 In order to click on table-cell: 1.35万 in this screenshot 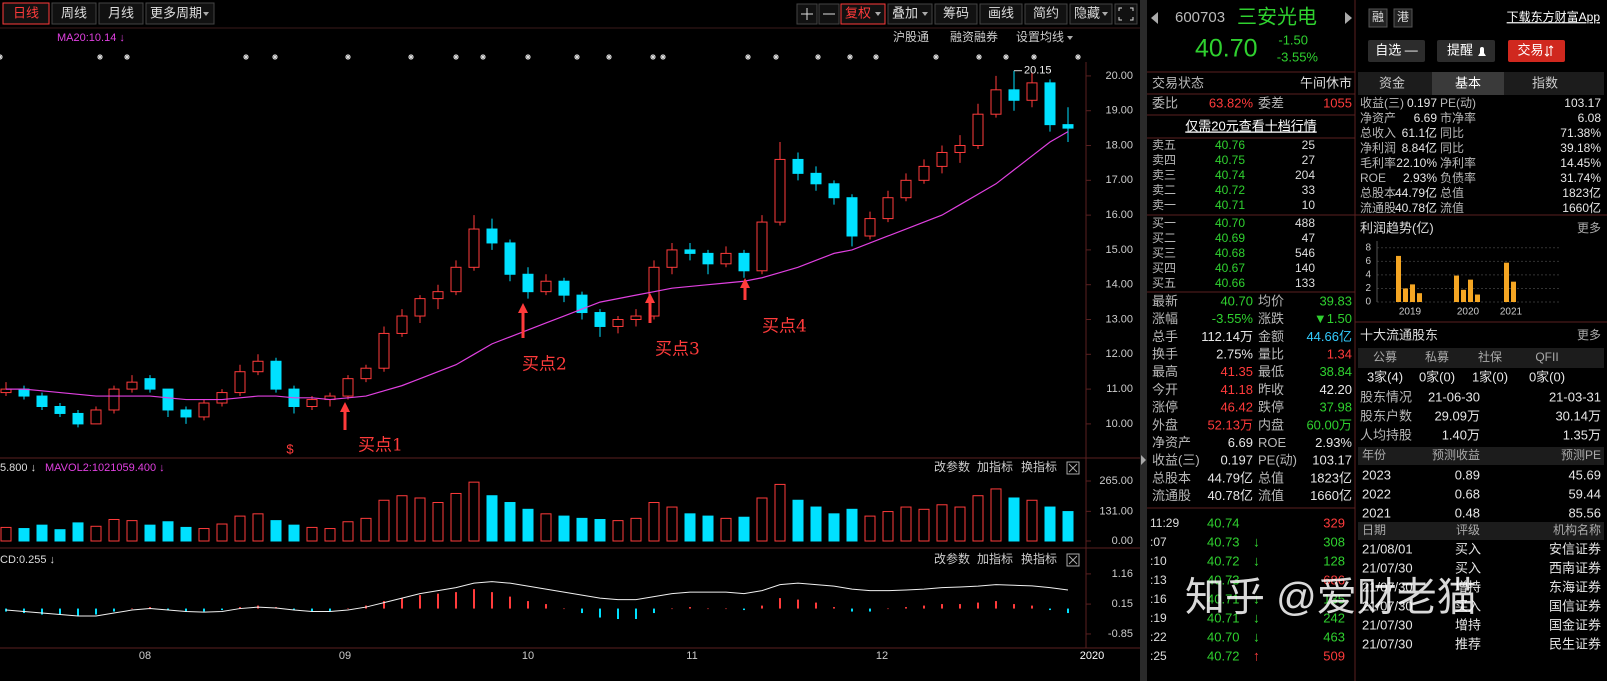, I will do `click(1582, 434)`.